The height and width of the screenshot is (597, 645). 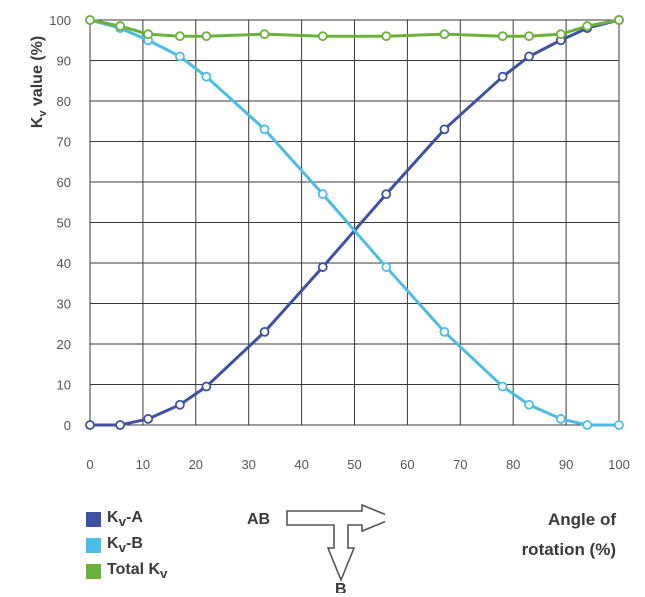 What do you see at coordinates (341, 587) in the screenshot?
I see `flow-label-outlet-b: B` at bounding box center [341, 587].